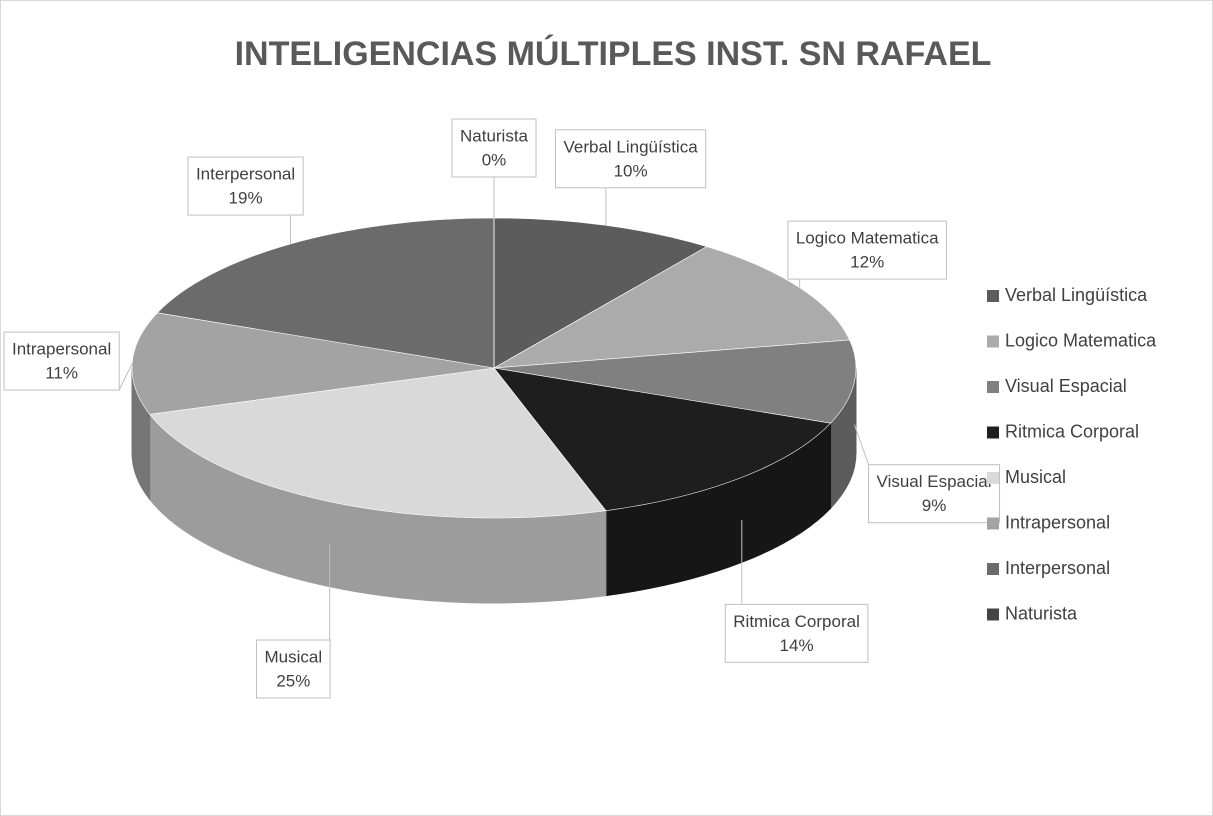 Image resolution: width=1213 pixels, height=816 pixels. Describe the element at coordinates (246, 198) in the screenshot. I see `label-value: 19%` at that location.